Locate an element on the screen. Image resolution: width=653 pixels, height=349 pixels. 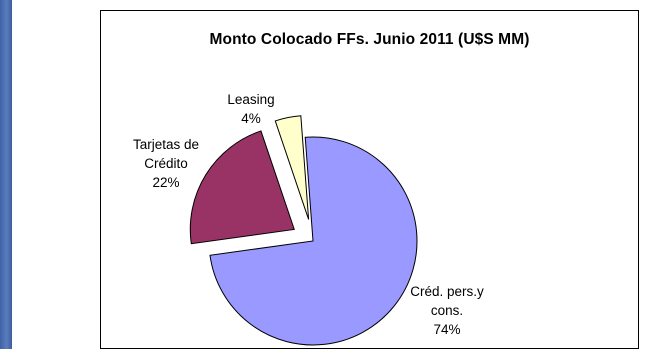
slice-label-tarjetas-line2: Crédito is located at coordinates (166, 163).